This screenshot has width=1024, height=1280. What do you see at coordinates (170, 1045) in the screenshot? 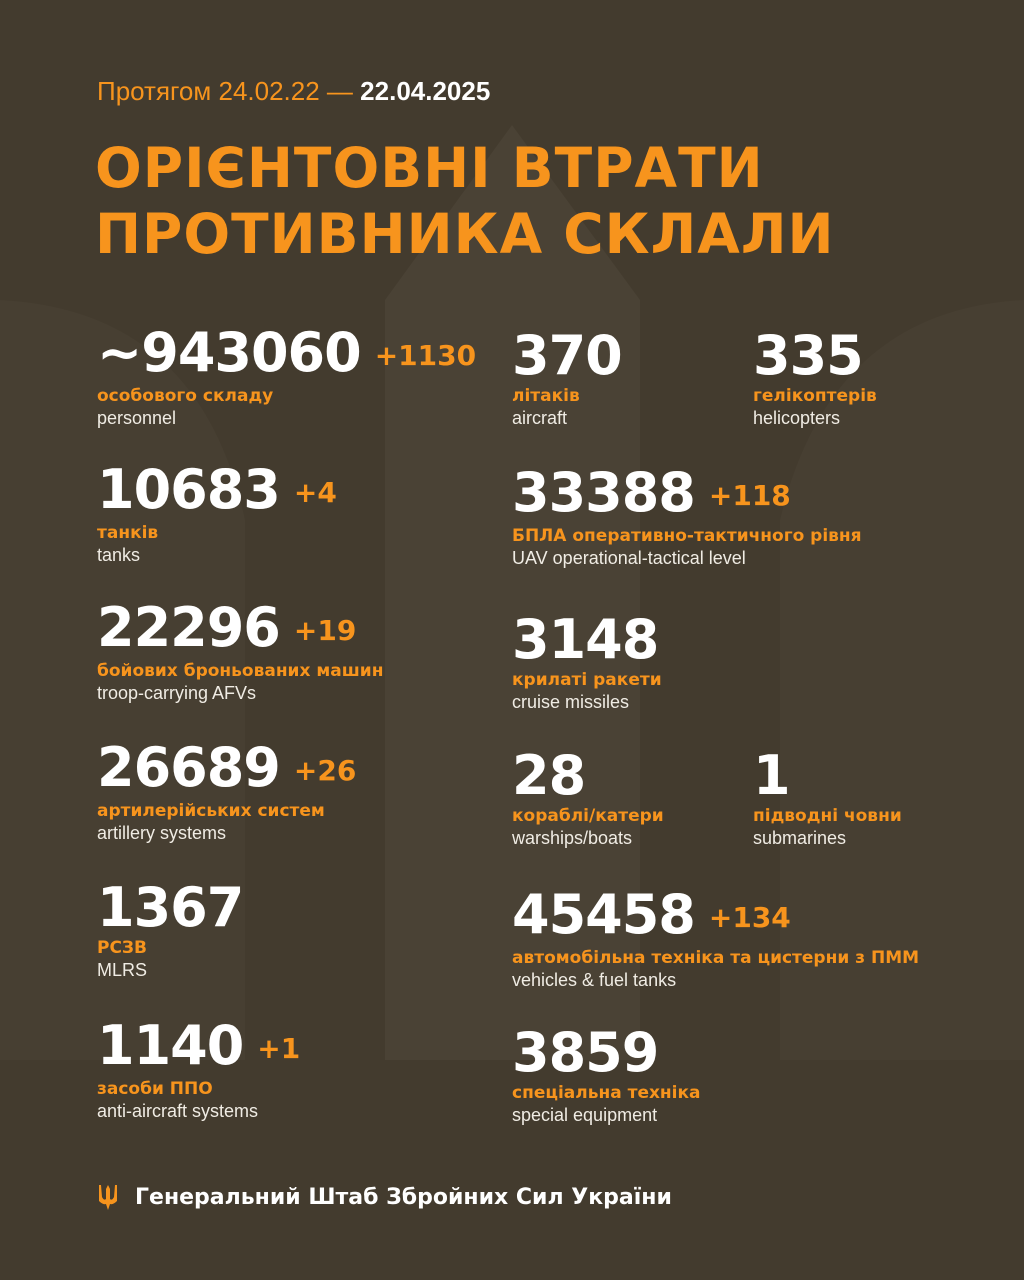
I see `stat-number: 1140` at bounding box center [170, 1045].